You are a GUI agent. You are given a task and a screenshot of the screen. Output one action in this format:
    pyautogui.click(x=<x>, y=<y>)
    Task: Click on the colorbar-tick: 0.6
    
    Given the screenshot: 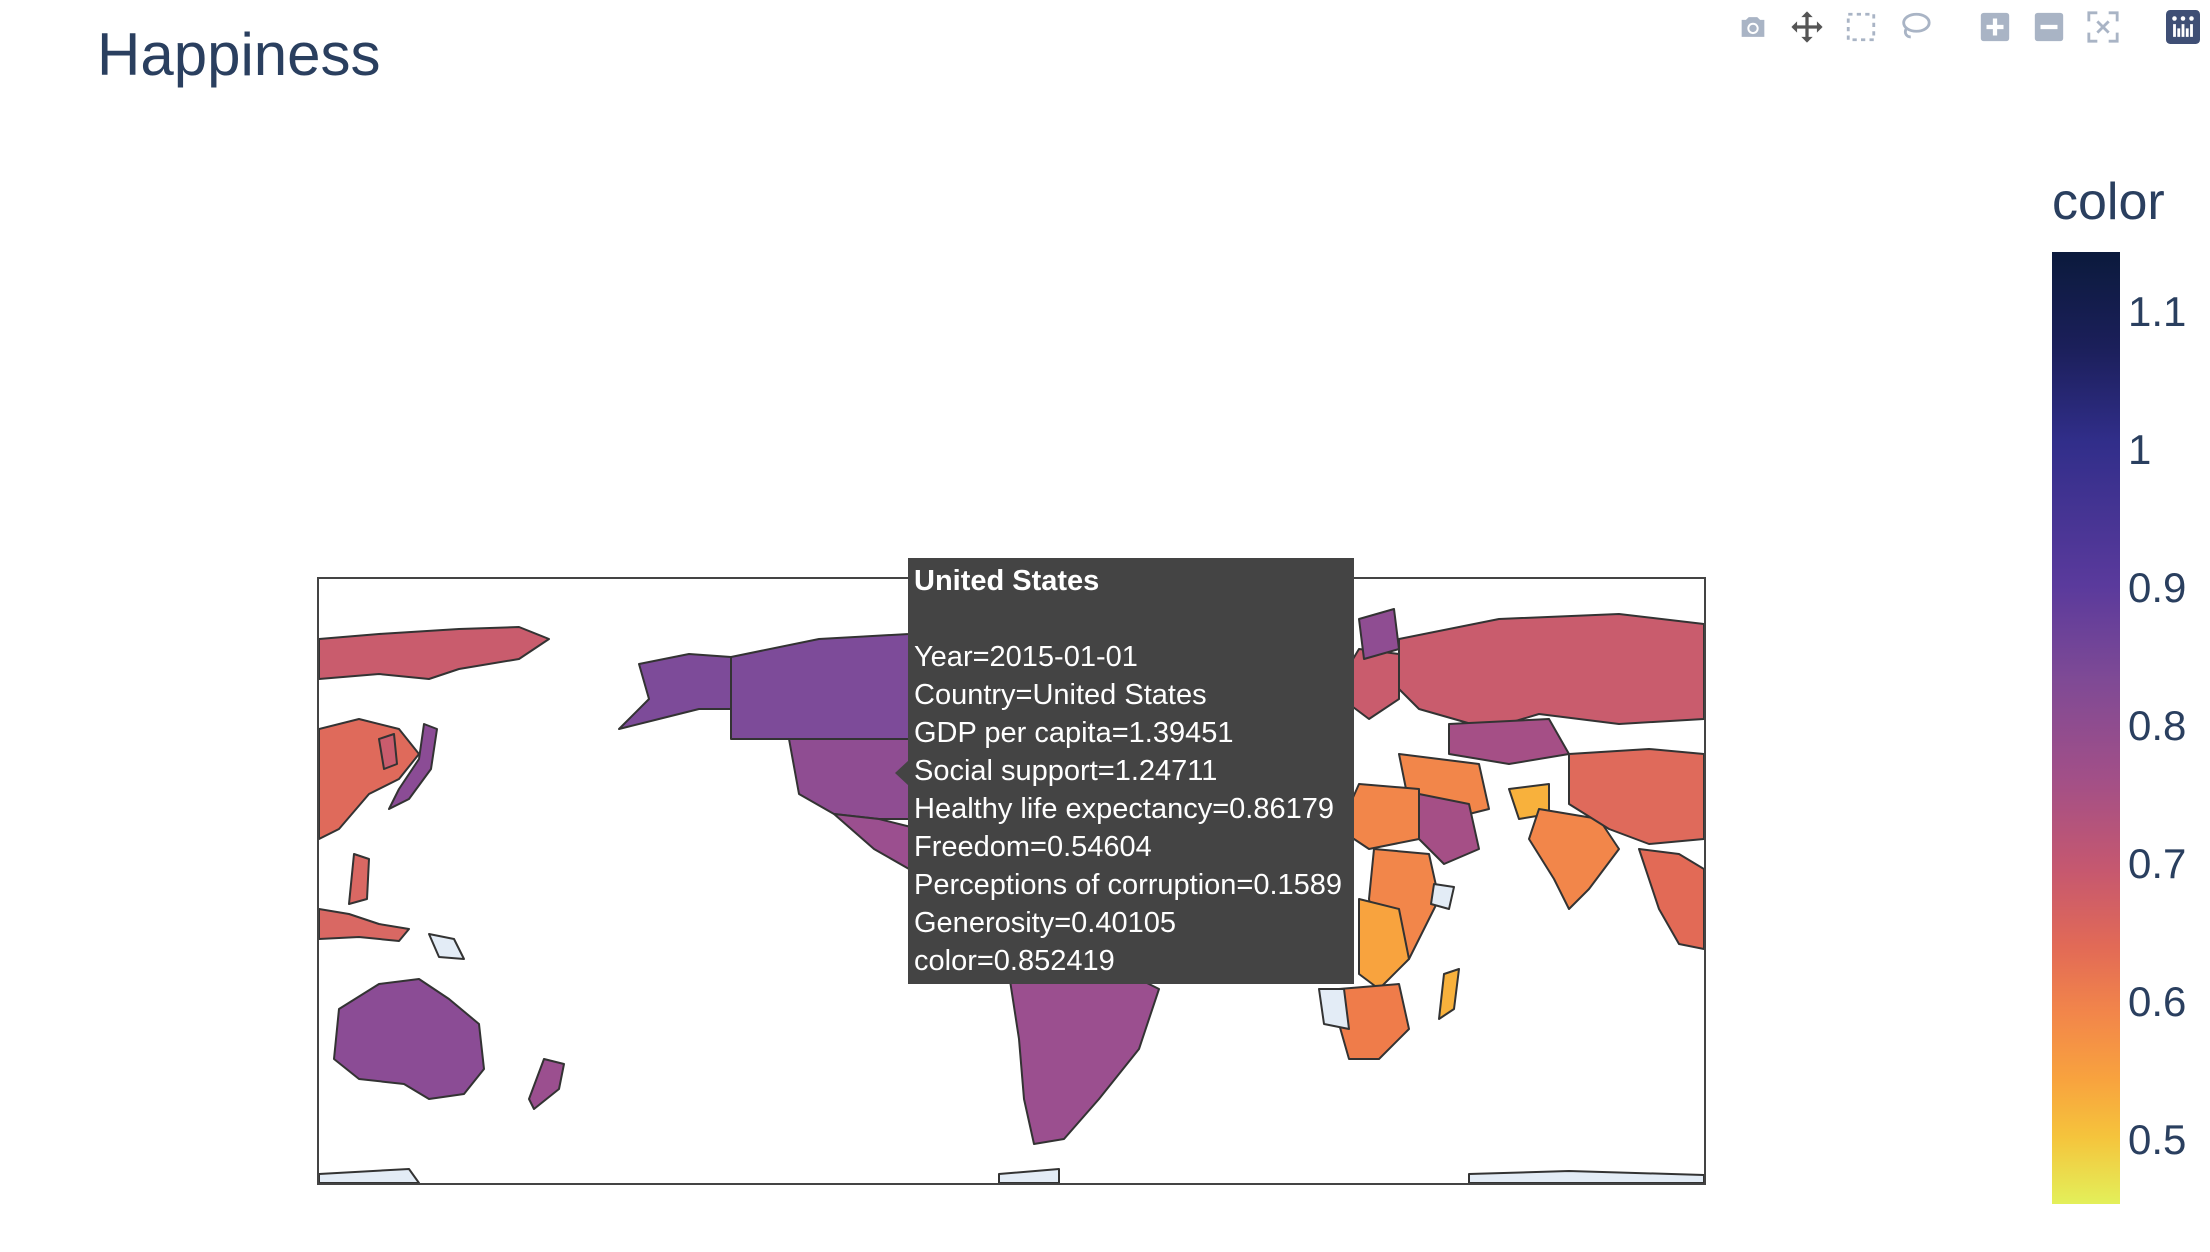 What is the action you would take?
    pyautogui.click(x=2157, y=1001)
    